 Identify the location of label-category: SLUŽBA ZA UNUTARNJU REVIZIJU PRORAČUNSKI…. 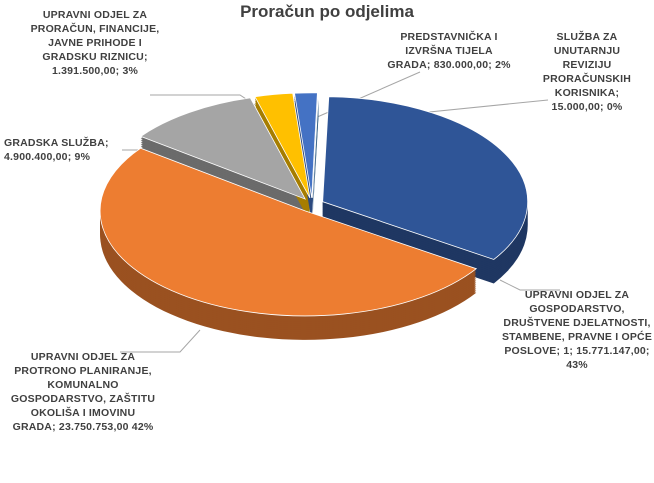
(587, 65).